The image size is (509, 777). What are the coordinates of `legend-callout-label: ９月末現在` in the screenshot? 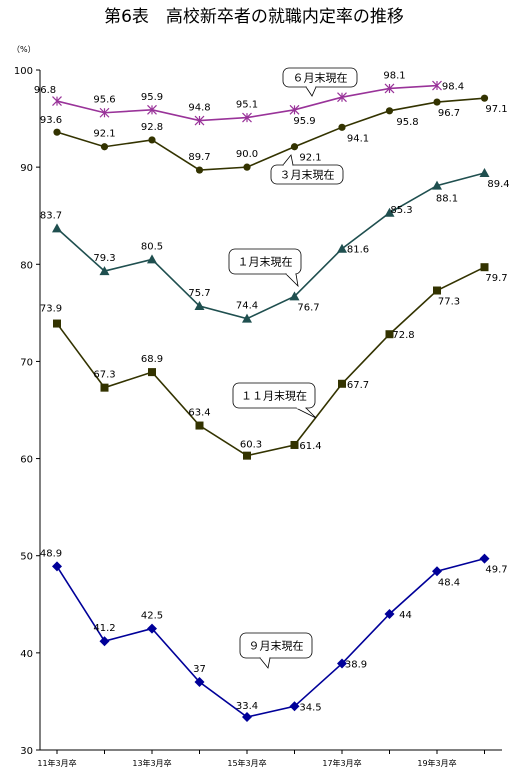 It's located at (276, 646).